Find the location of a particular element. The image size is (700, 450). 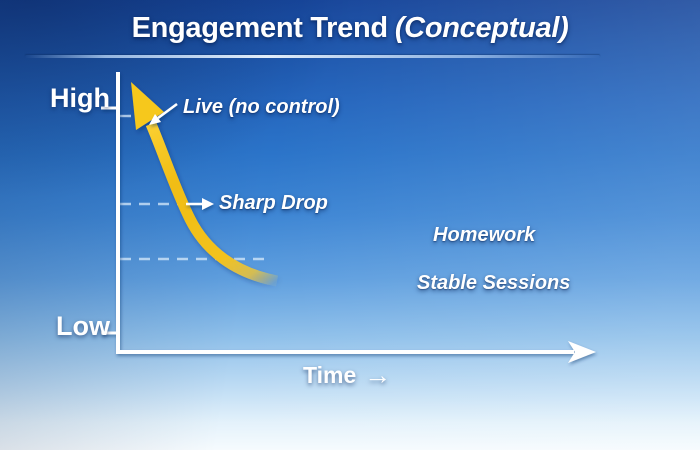

page-title-qualifier: (Conceptual) is located at coordinates (481, 28).